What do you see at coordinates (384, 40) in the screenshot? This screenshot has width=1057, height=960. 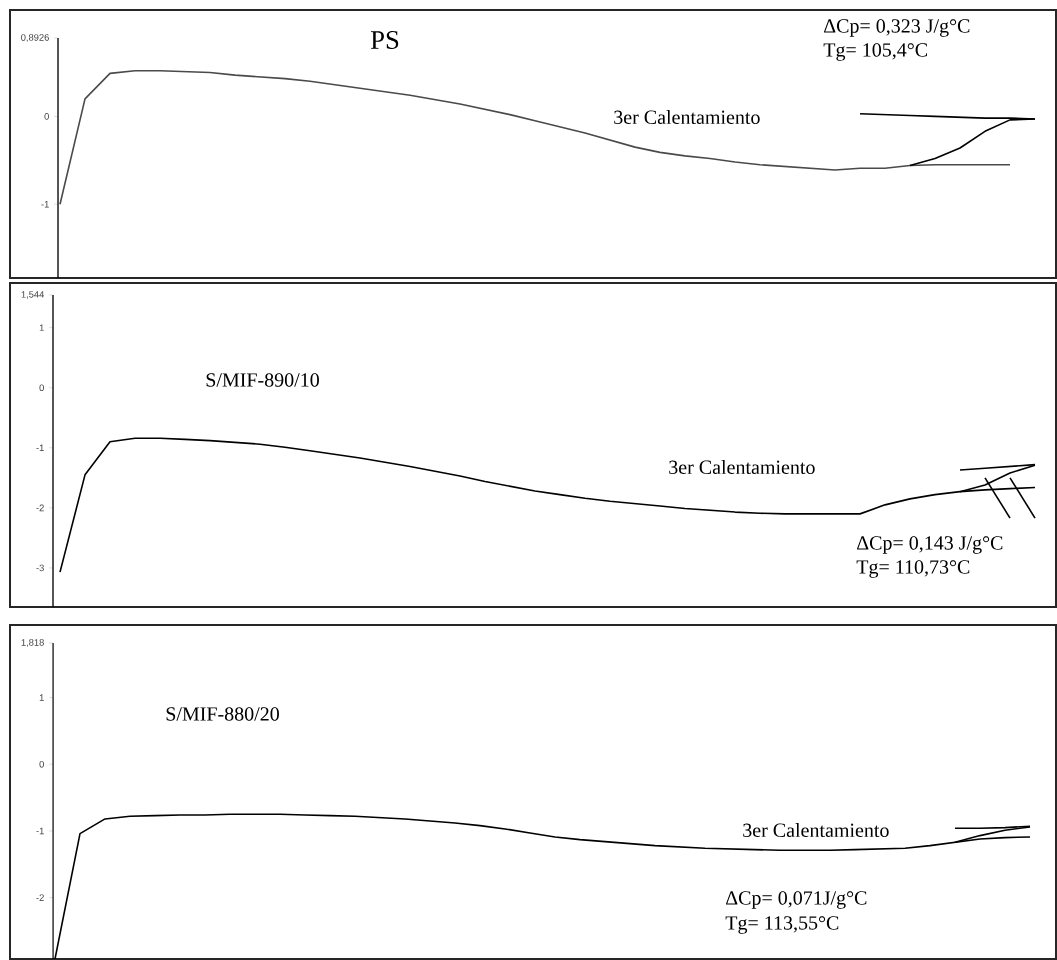 I see `chart-title: PS` at bounding box center [384, 40].